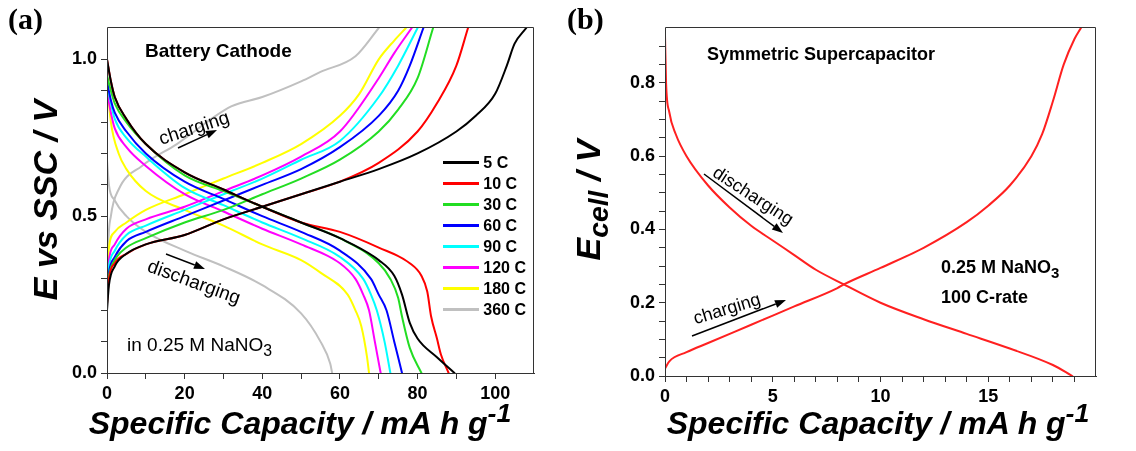 The image size is (1136, 451). Describe the element at coordinates (200, 347) in the screenshot. I see `annotation: in 0.25 M NaNO$_{3}$` at that location.